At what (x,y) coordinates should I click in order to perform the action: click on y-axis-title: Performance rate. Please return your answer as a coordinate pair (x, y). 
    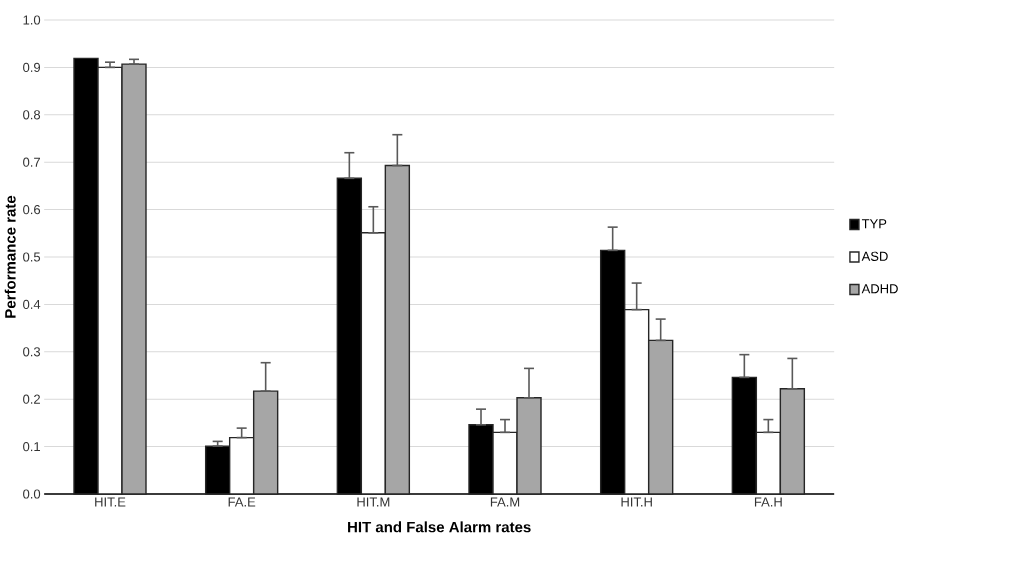
    Looking at the image, I should click on (10, 256).